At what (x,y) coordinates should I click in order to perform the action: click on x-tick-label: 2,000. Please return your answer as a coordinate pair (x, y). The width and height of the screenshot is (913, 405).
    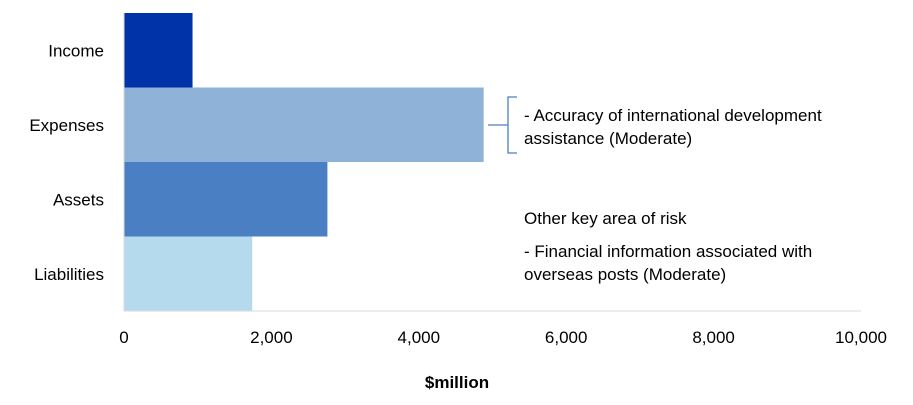
    Looking at the image, I should click on (271, 337).